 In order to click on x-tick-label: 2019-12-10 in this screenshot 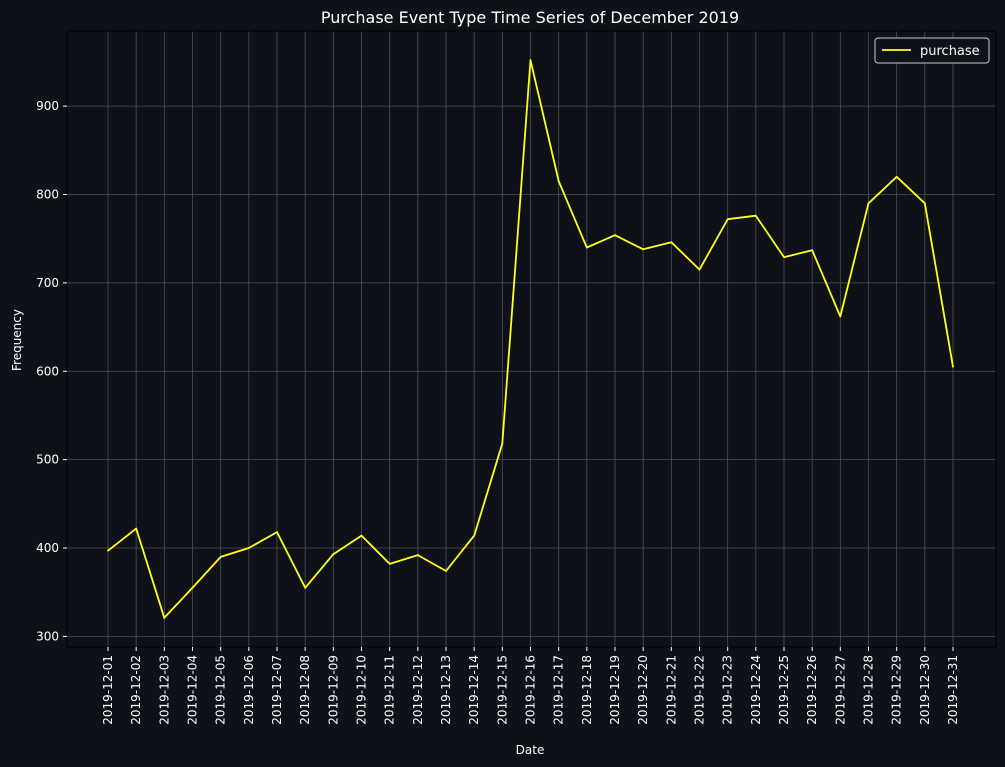, I will do `click(362, 690)`.